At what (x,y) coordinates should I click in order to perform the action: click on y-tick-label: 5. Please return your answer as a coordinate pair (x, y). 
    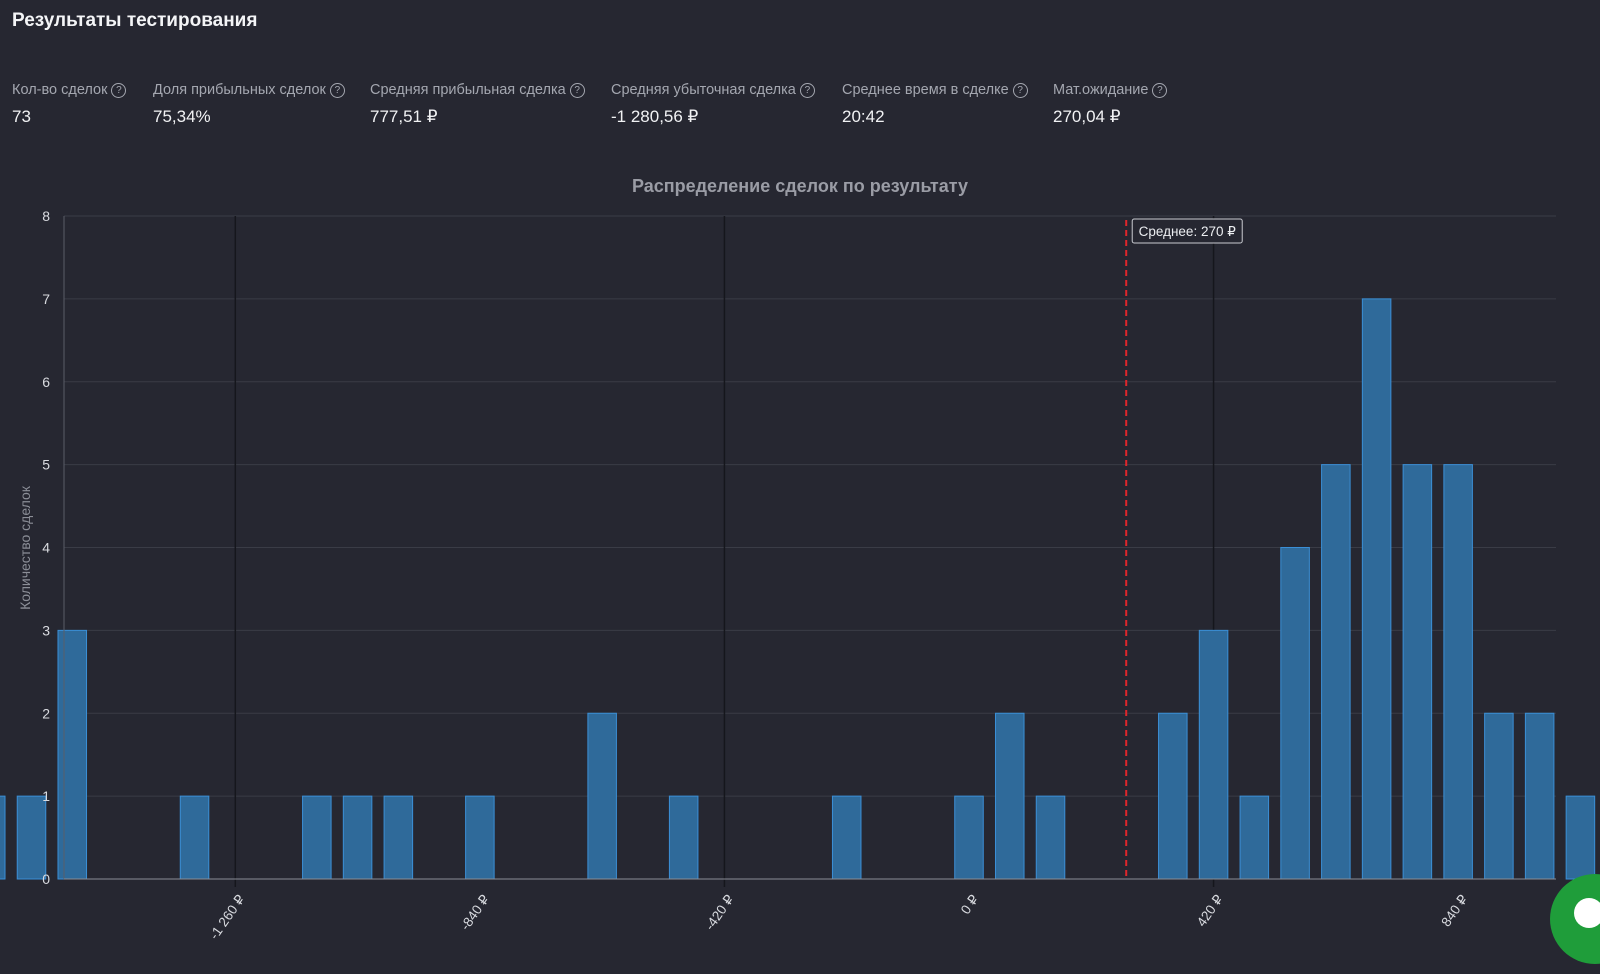
    Looking at the image, I should click on (46, 465).